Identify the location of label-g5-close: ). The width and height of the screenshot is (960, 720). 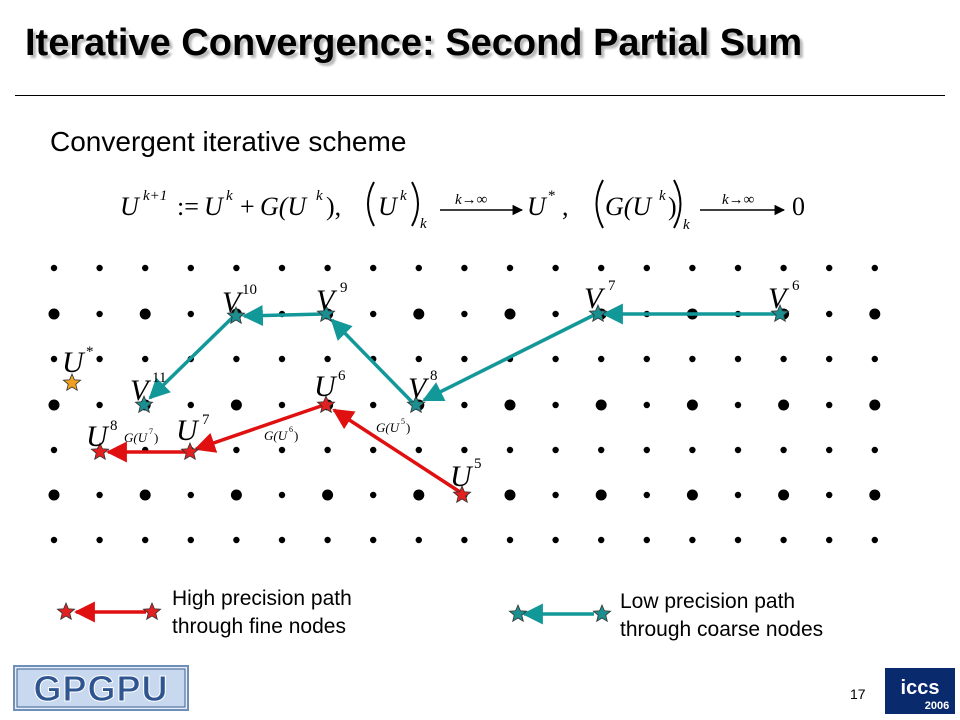
(408, 427).